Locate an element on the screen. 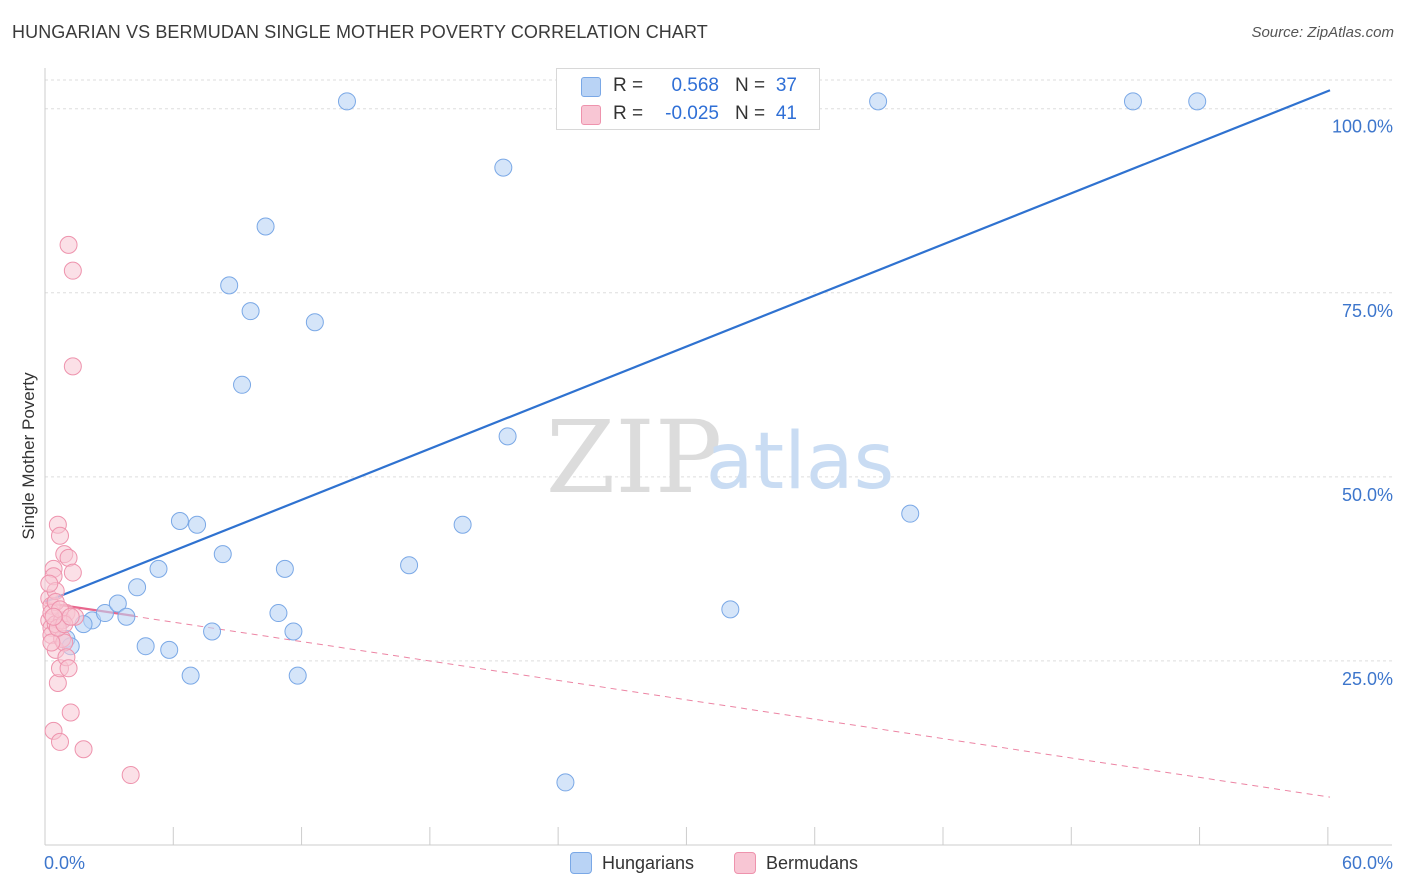  legend-swatch-hungarians is located at coordinates (581, 863).